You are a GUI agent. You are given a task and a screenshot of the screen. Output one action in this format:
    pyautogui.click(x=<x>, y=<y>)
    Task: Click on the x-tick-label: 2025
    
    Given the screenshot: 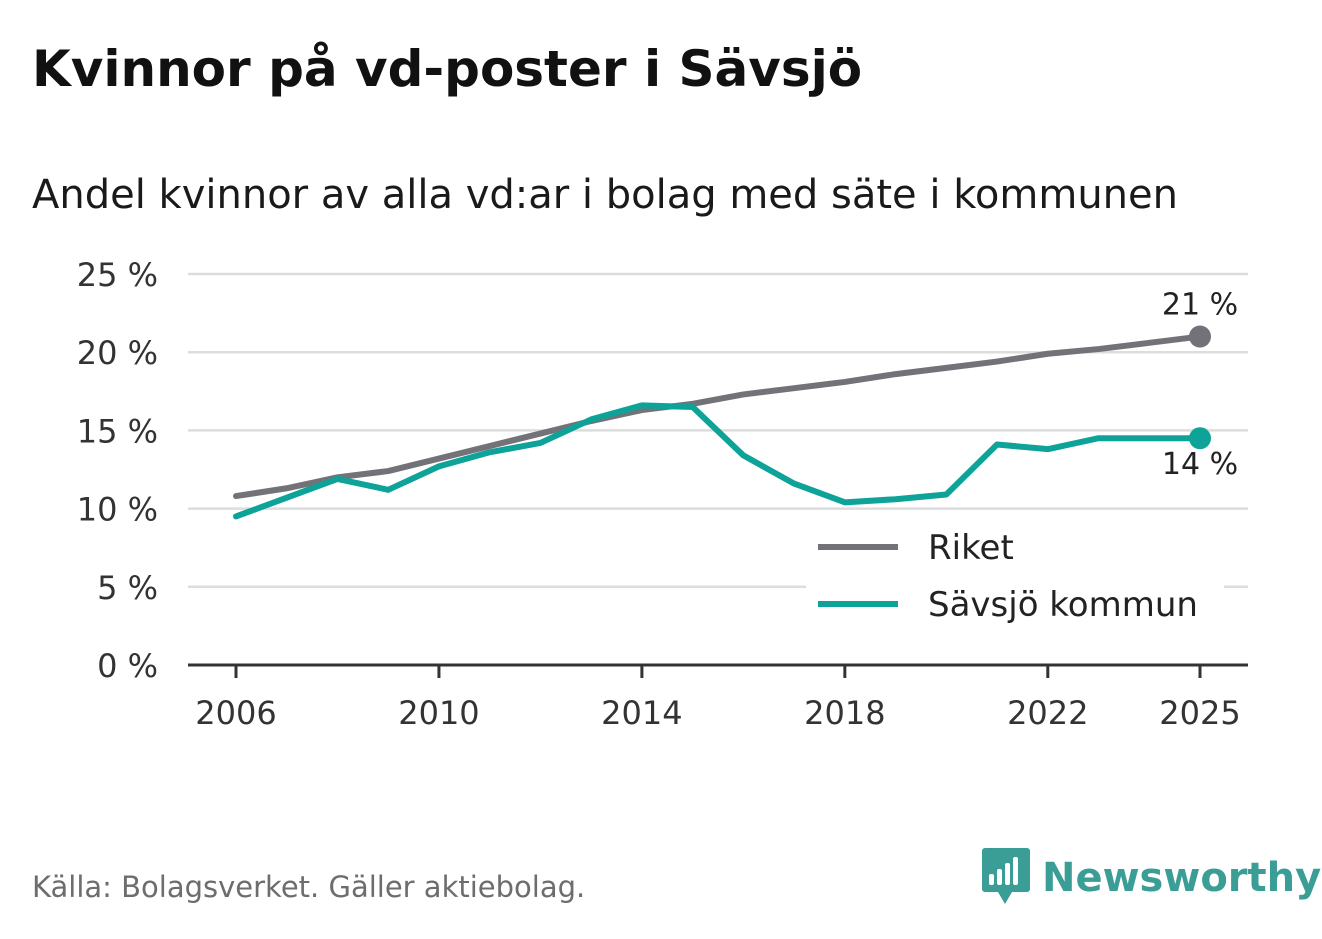 What is the action you would take?
    pyautogui.click(x=1199, y=713)
    